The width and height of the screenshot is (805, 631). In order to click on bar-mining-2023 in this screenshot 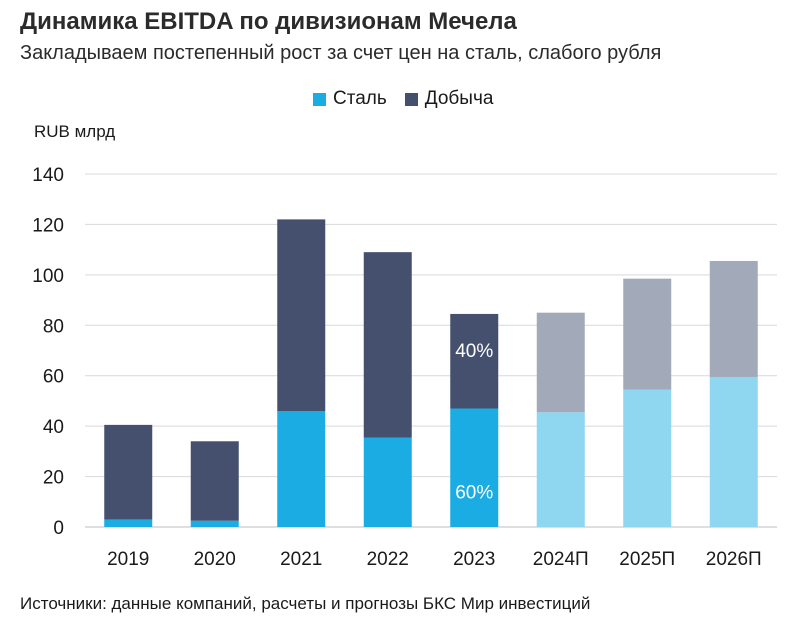, I will do `click(474, 361)`.